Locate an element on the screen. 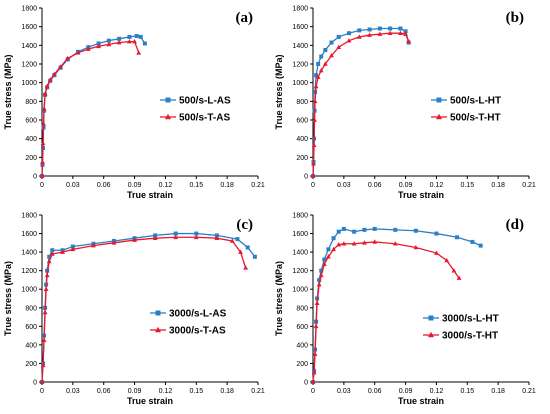  panel-label: (a) is located at coordinates (245, 18).